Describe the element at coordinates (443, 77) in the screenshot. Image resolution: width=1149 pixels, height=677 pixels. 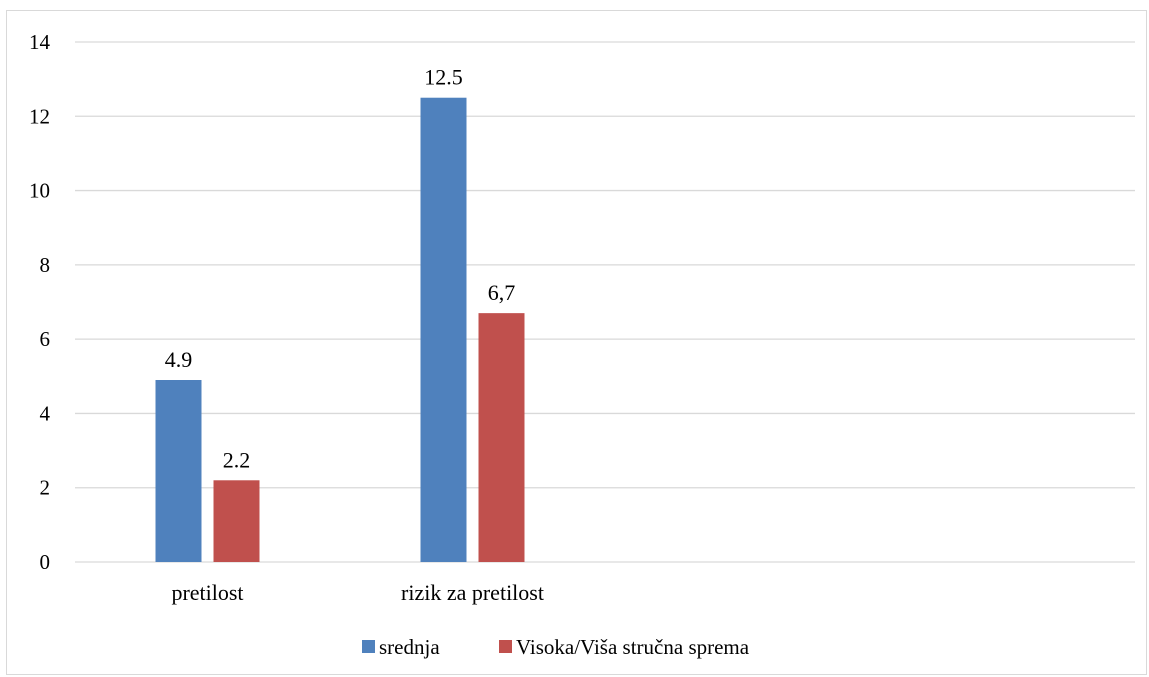
I see `data-label: 12.5` at that location.